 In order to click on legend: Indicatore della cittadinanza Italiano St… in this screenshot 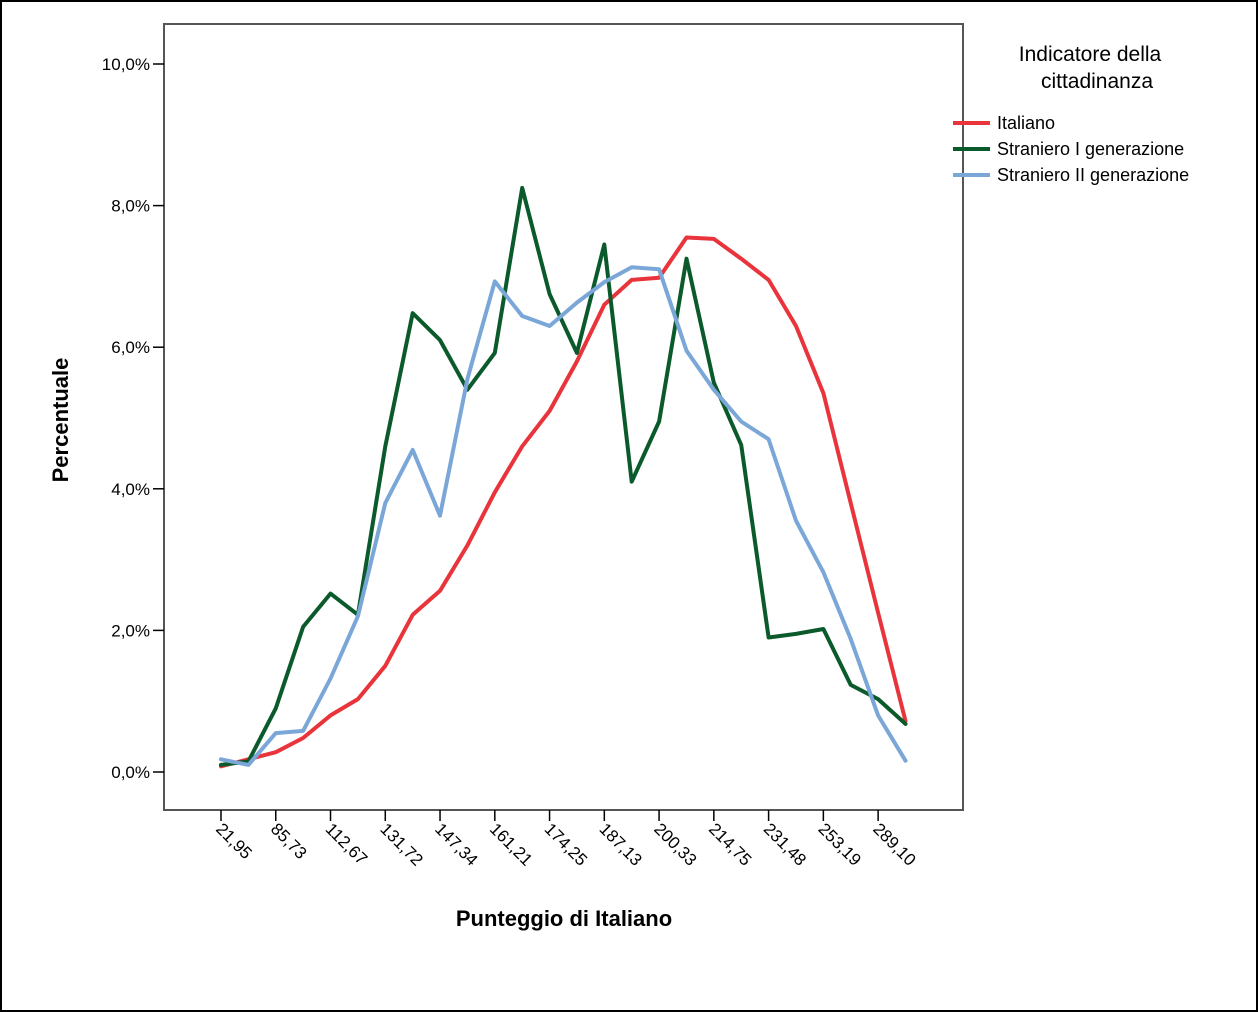, I will do `click(1071, 114)`.